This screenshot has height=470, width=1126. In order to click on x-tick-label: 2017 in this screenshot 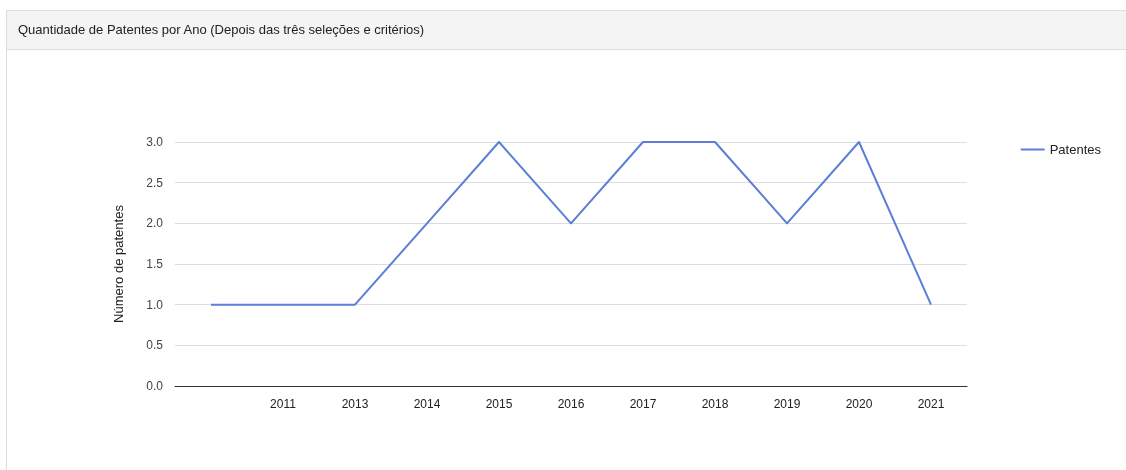, I will do `click(643, 404)`.